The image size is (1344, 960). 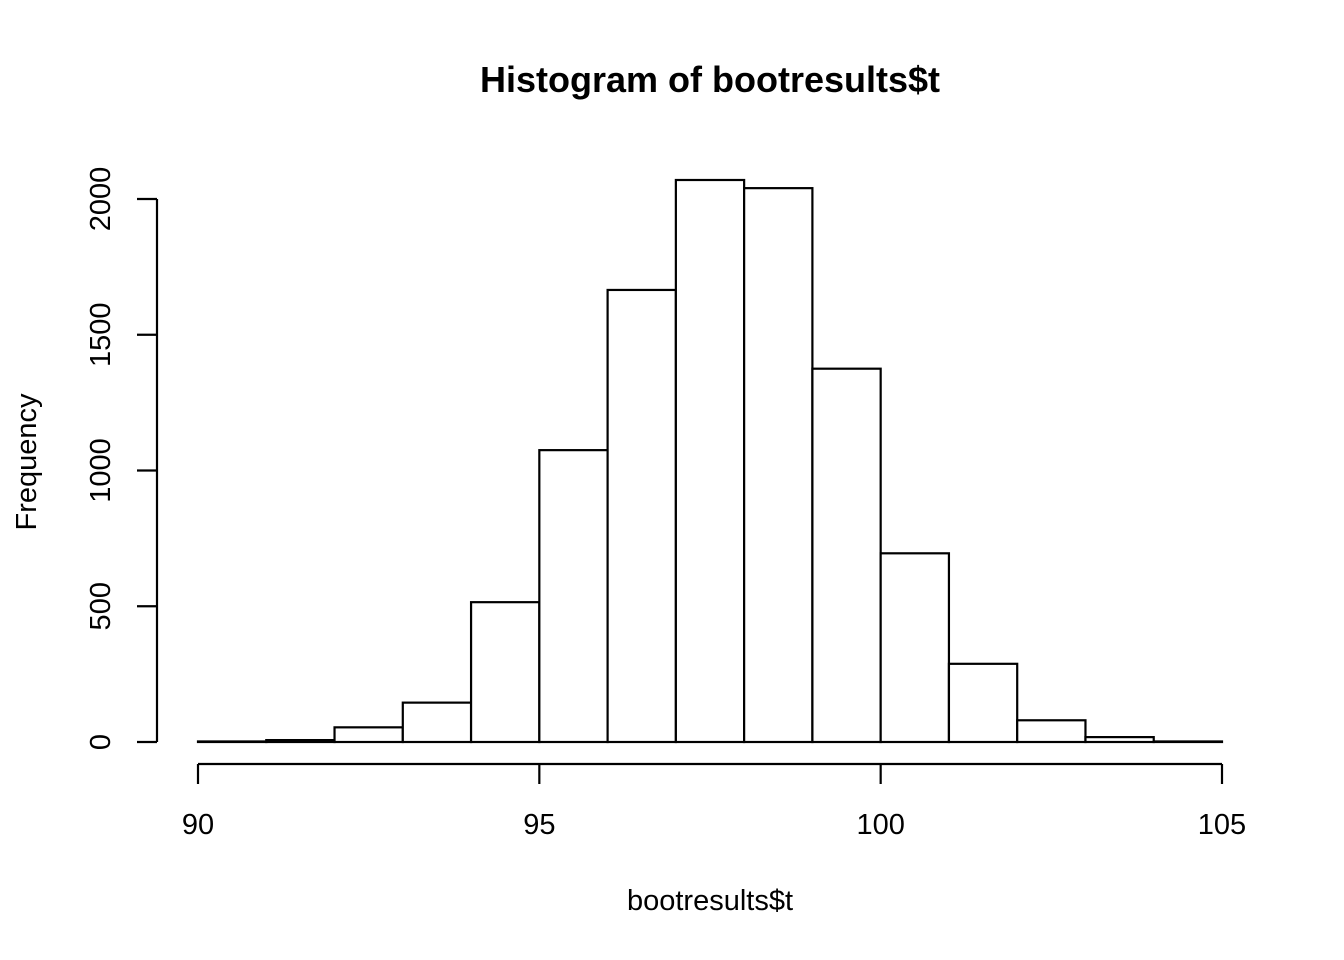 I want to click on y-tick-label: 2000, so click(x=101, y=199).